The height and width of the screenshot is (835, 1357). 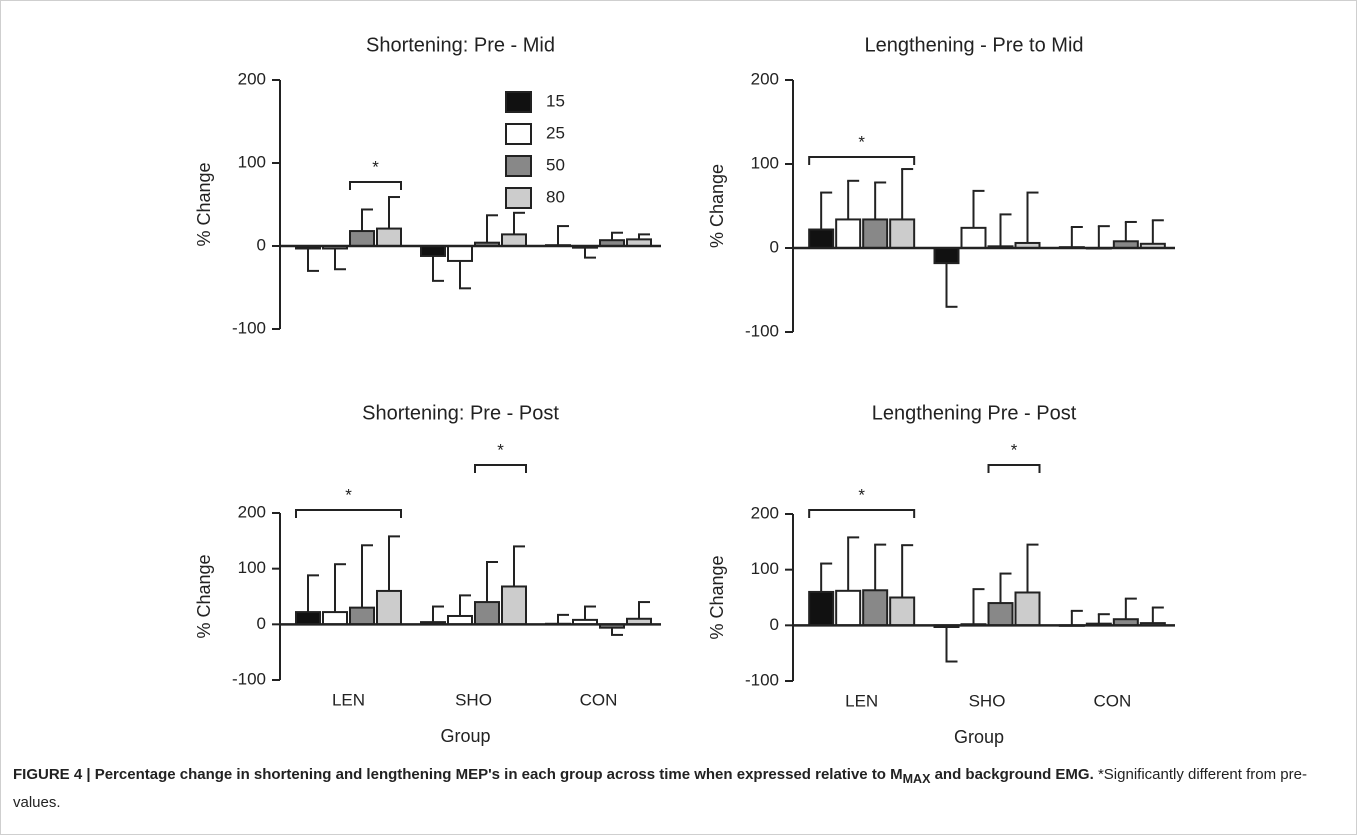 I want to click on chart-title: Lengthening - Pre to Mid, so click(x=973, y=45).